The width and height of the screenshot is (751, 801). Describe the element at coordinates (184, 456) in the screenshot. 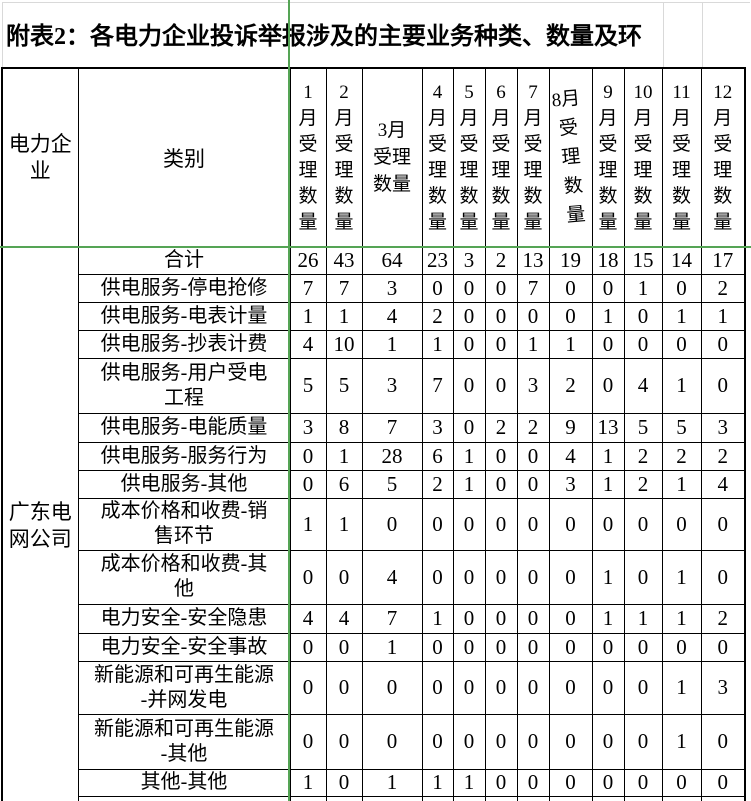

I see `category-cell: 供电服务-服务行为` at that location.